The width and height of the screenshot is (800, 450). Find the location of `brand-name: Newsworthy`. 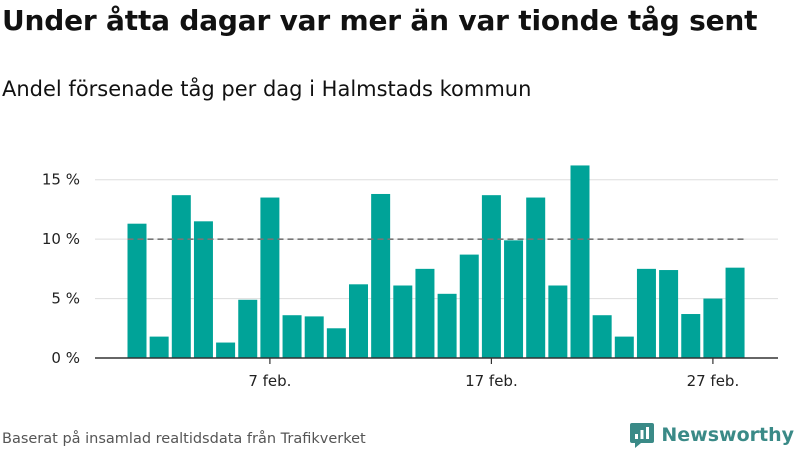

brand-name: Newsworthy is located at coordinates (727, 435).